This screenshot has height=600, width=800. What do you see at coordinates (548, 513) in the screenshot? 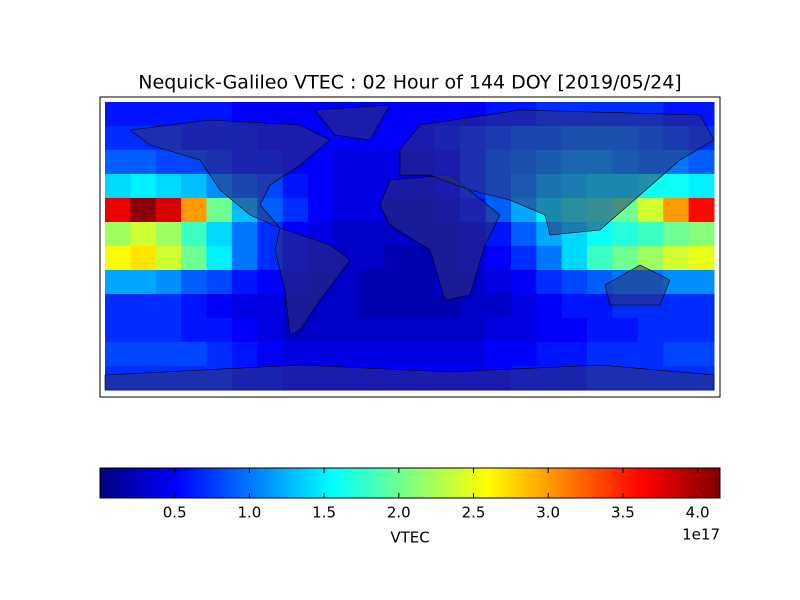
I see `colorbar-tick-label: 3.0` at bounding box center [548, 513].